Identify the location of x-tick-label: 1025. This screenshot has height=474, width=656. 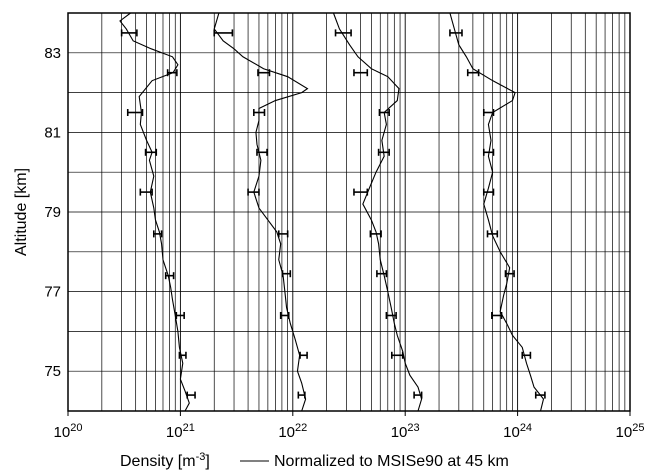
(630, 431).